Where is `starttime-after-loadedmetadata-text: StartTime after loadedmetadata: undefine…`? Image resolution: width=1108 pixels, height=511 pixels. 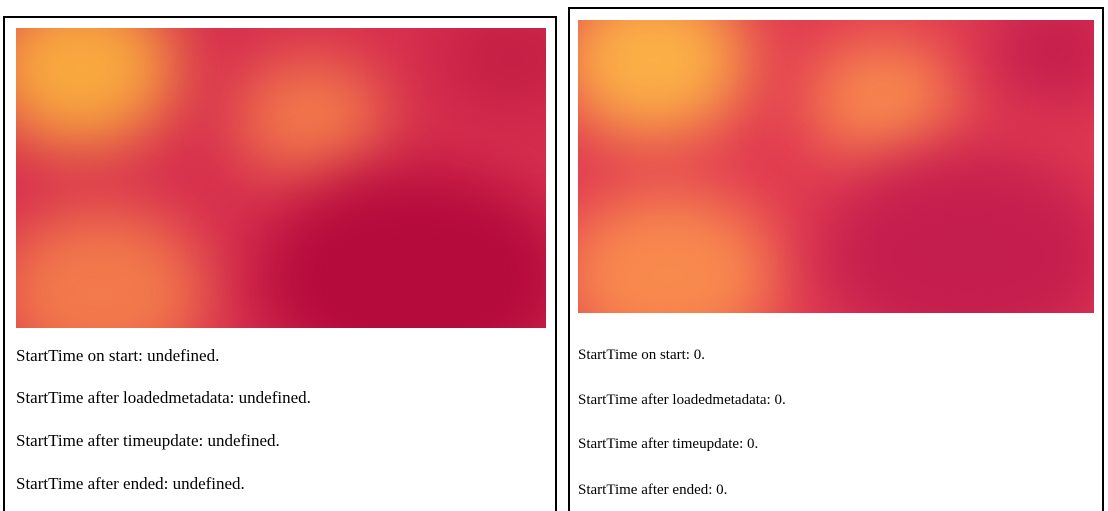
starttime-after-loadedmetadata-text: StartTime after loadedmetadata: undefine… is located at coordinates (163, 397).